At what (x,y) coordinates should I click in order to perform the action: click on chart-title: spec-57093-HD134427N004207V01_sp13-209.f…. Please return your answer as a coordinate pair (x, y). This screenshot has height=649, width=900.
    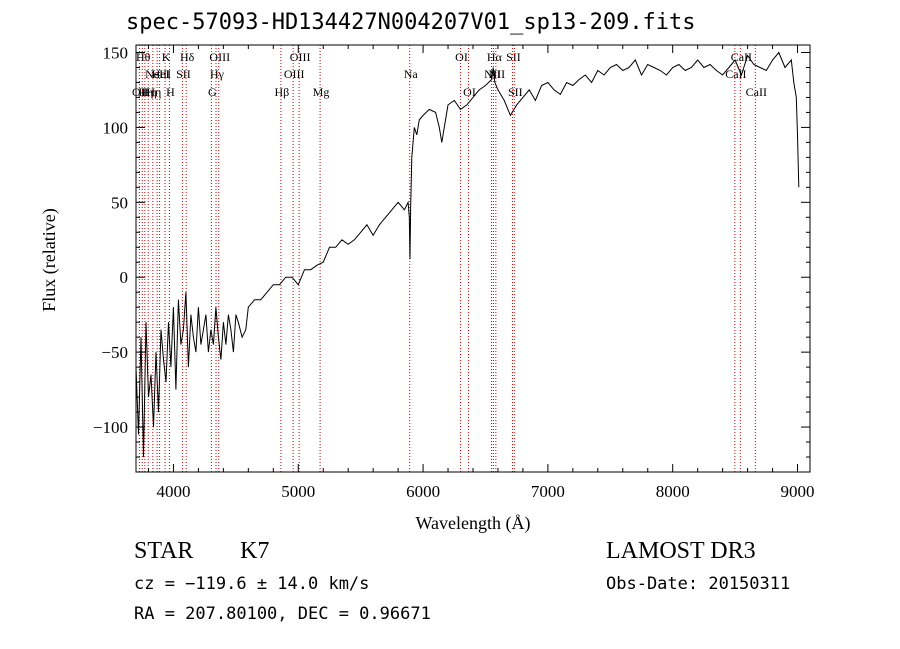
    Looking at the image, I should click on (411, 22).